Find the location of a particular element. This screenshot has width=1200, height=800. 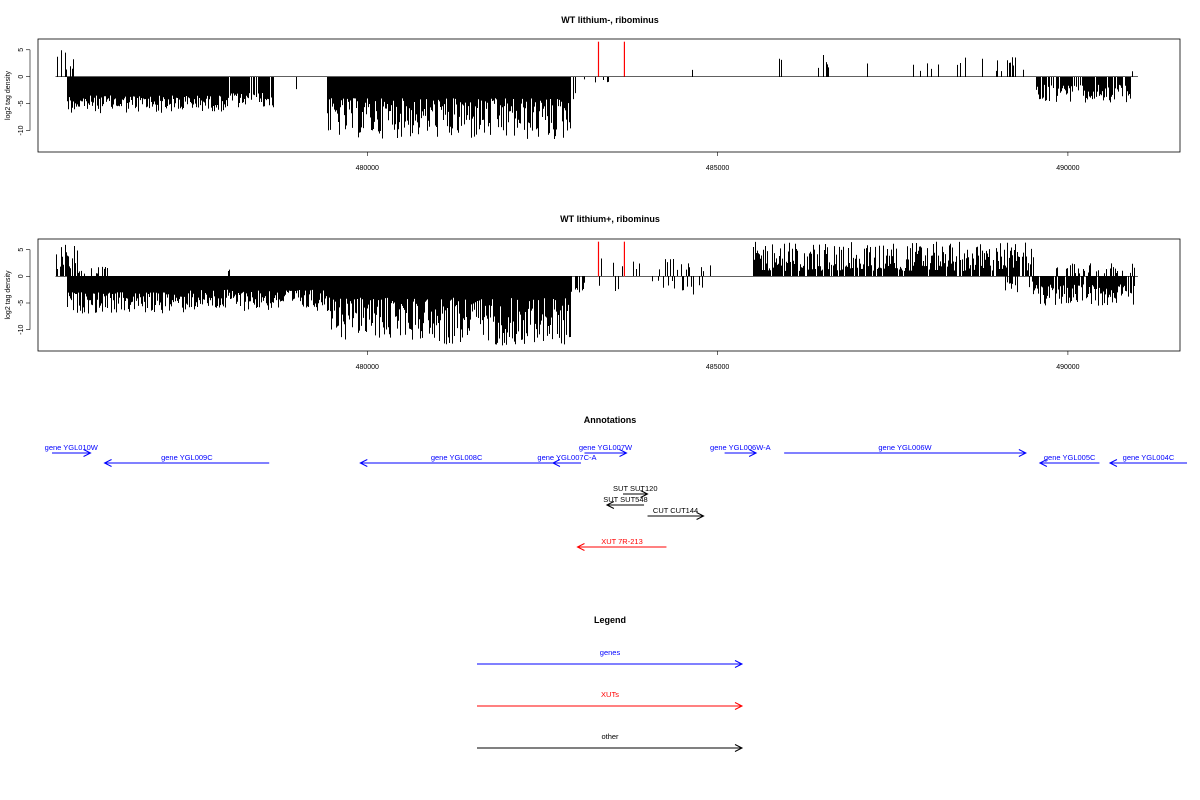

feature-gene-ygl005c: gene YGL005C is located at coordinates (1069, 460).